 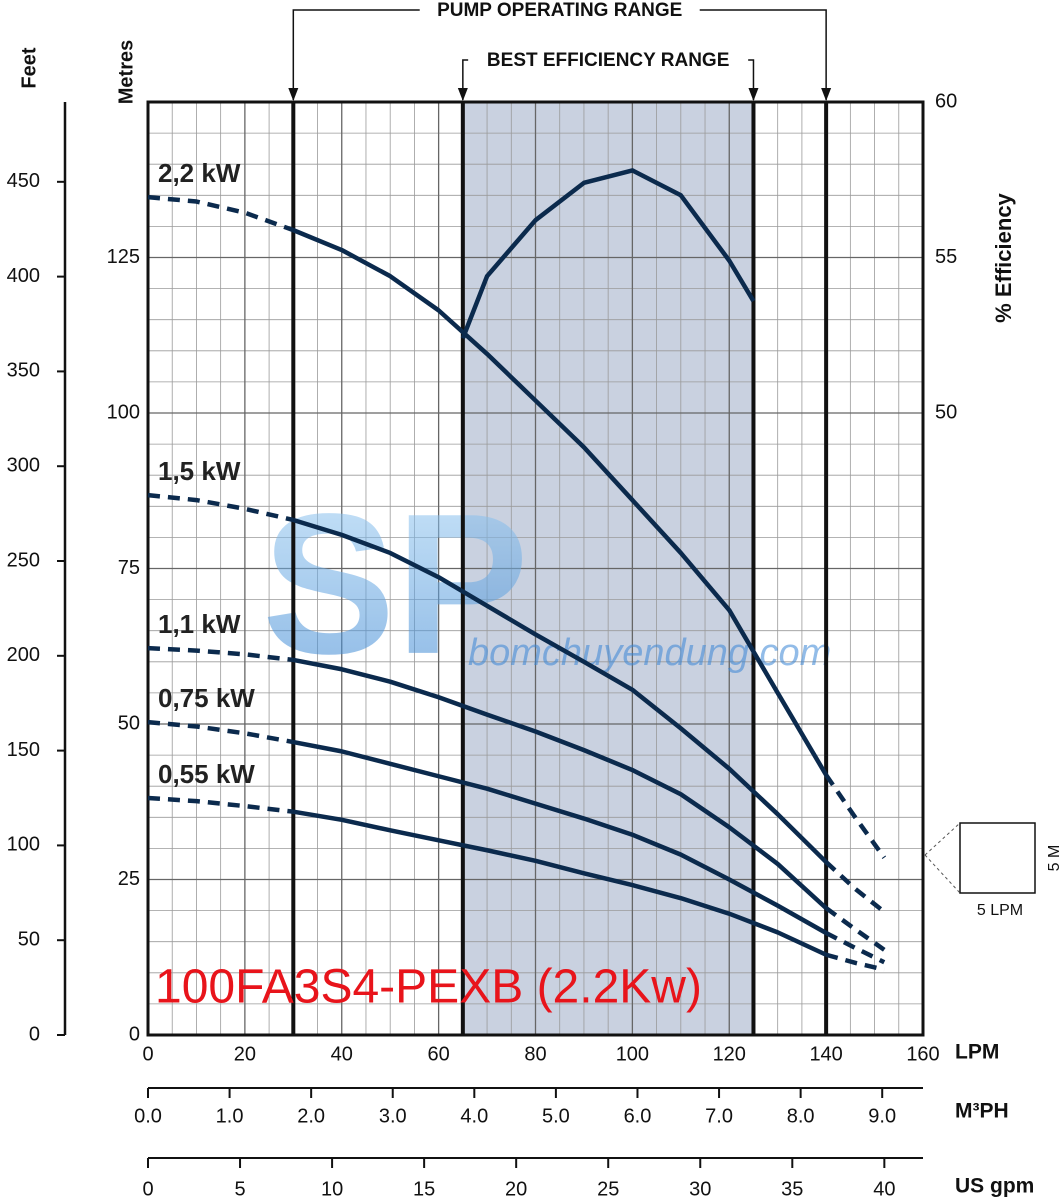 What do you see at coordinates (946, 257) in the screenshot?
I see `y2-tick-label: 55` at bounding box center [946, 257].